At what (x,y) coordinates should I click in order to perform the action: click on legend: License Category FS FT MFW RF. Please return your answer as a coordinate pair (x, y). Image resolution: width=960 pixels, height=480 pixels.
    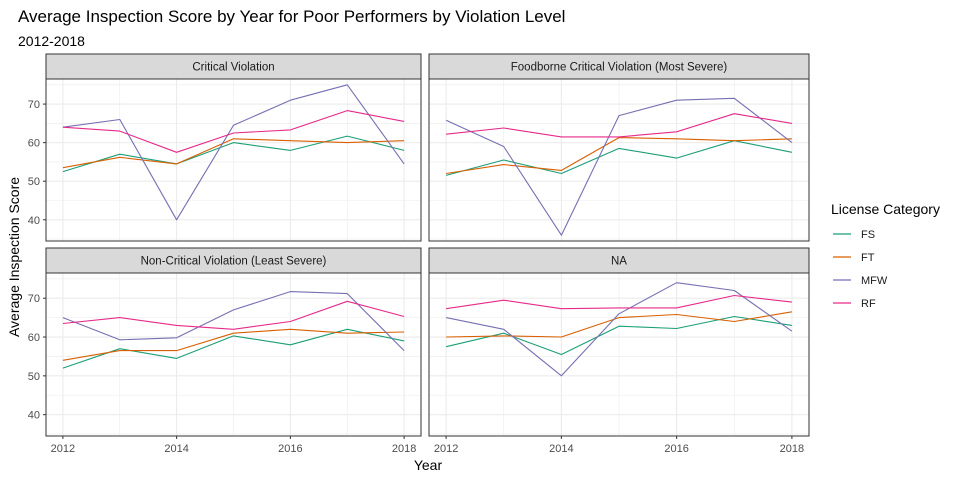
    Looking at the image, I should click on (885, 255).